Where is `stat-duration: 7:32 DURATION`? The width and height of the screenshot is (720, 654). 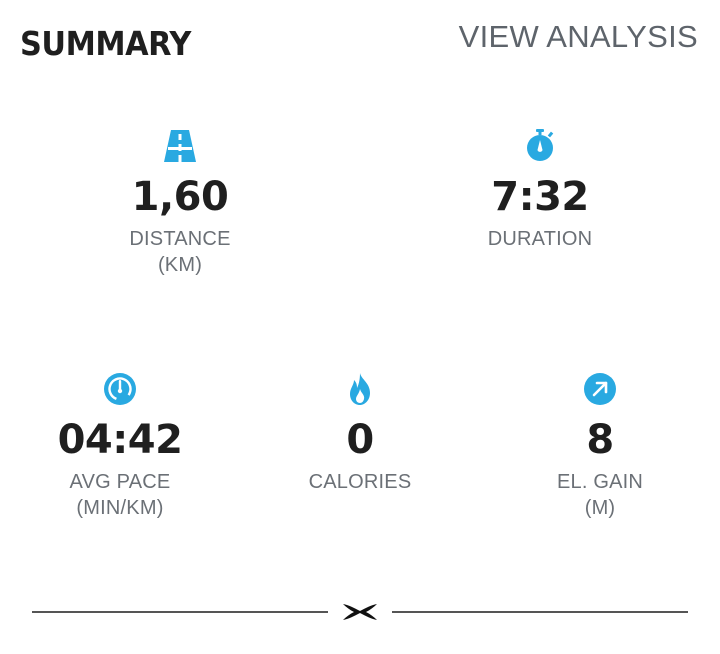 stat-duration: 7:32 DURATION is located at coordinates (540, 190).